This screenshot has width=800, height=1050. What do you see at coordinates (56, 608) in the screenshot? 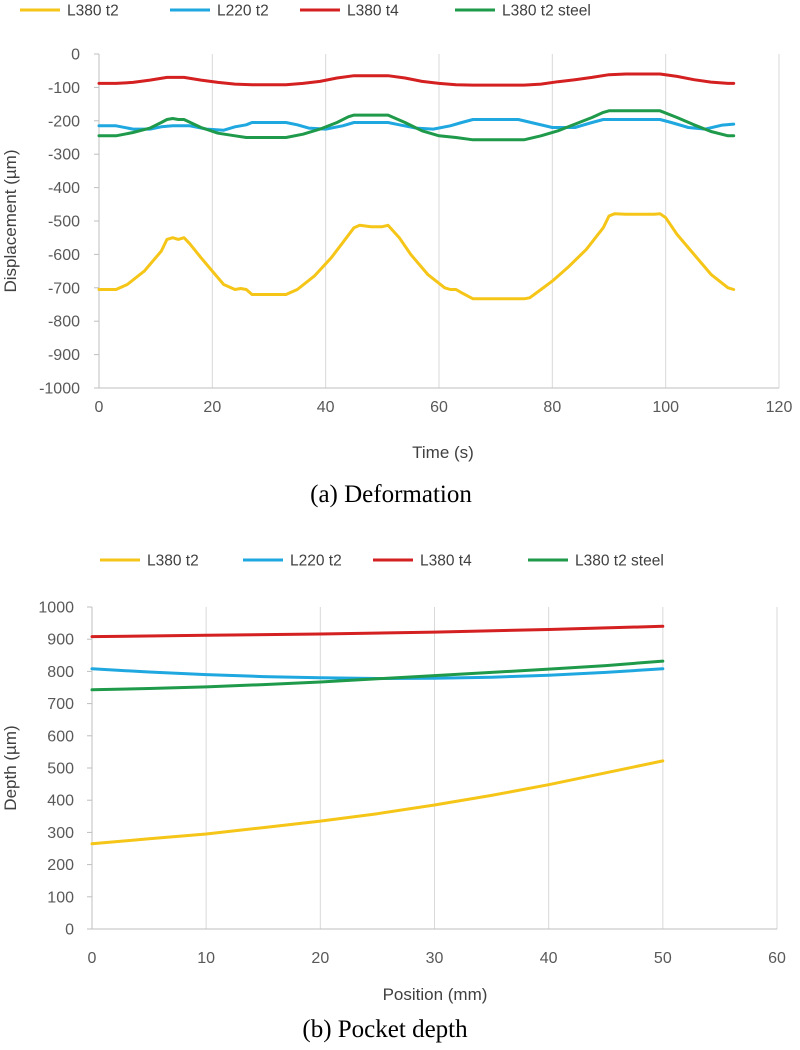
I see `y-tick-label: 1000` at bounding box center [56, 608].